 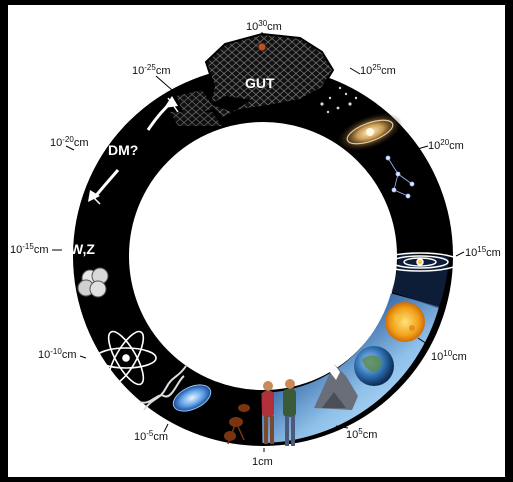 What do you see at coordinates (449, 356) in the screenshot?
I see `scale-label: 1010cm` at bounding box center [449, 356].